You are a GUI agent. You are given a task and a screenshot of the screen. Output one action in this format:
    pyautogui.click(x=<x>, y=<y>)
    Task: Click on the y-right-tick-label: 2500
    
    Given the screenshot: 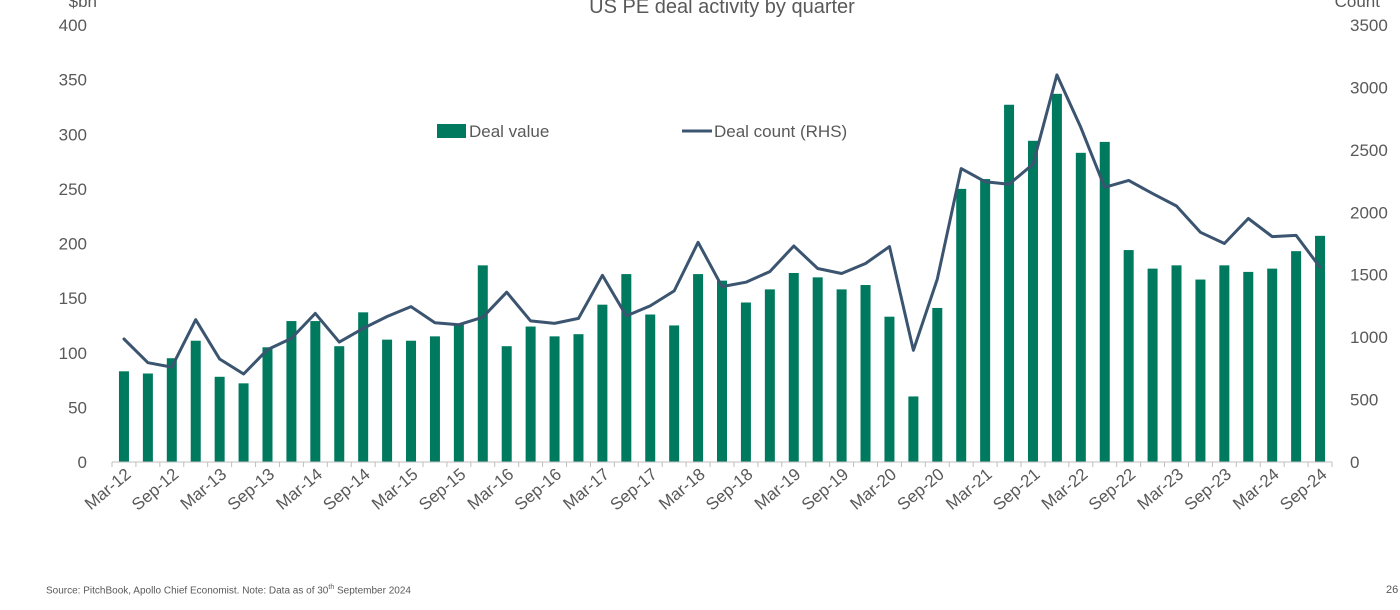 What is the action you would take?
    pyautogui.click(x=1369, y=150)
    